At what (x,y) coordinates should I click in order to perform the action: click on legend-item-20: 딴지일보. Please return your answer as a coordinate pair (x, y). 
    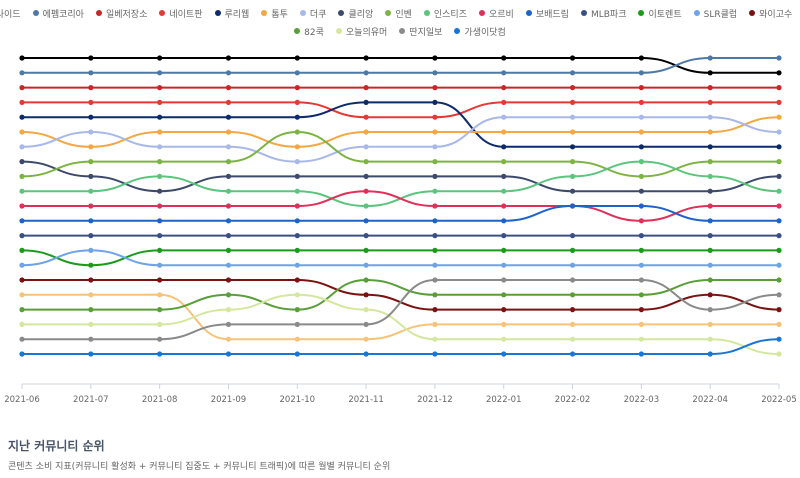
    Looking at the image, I should click on (420, 31).